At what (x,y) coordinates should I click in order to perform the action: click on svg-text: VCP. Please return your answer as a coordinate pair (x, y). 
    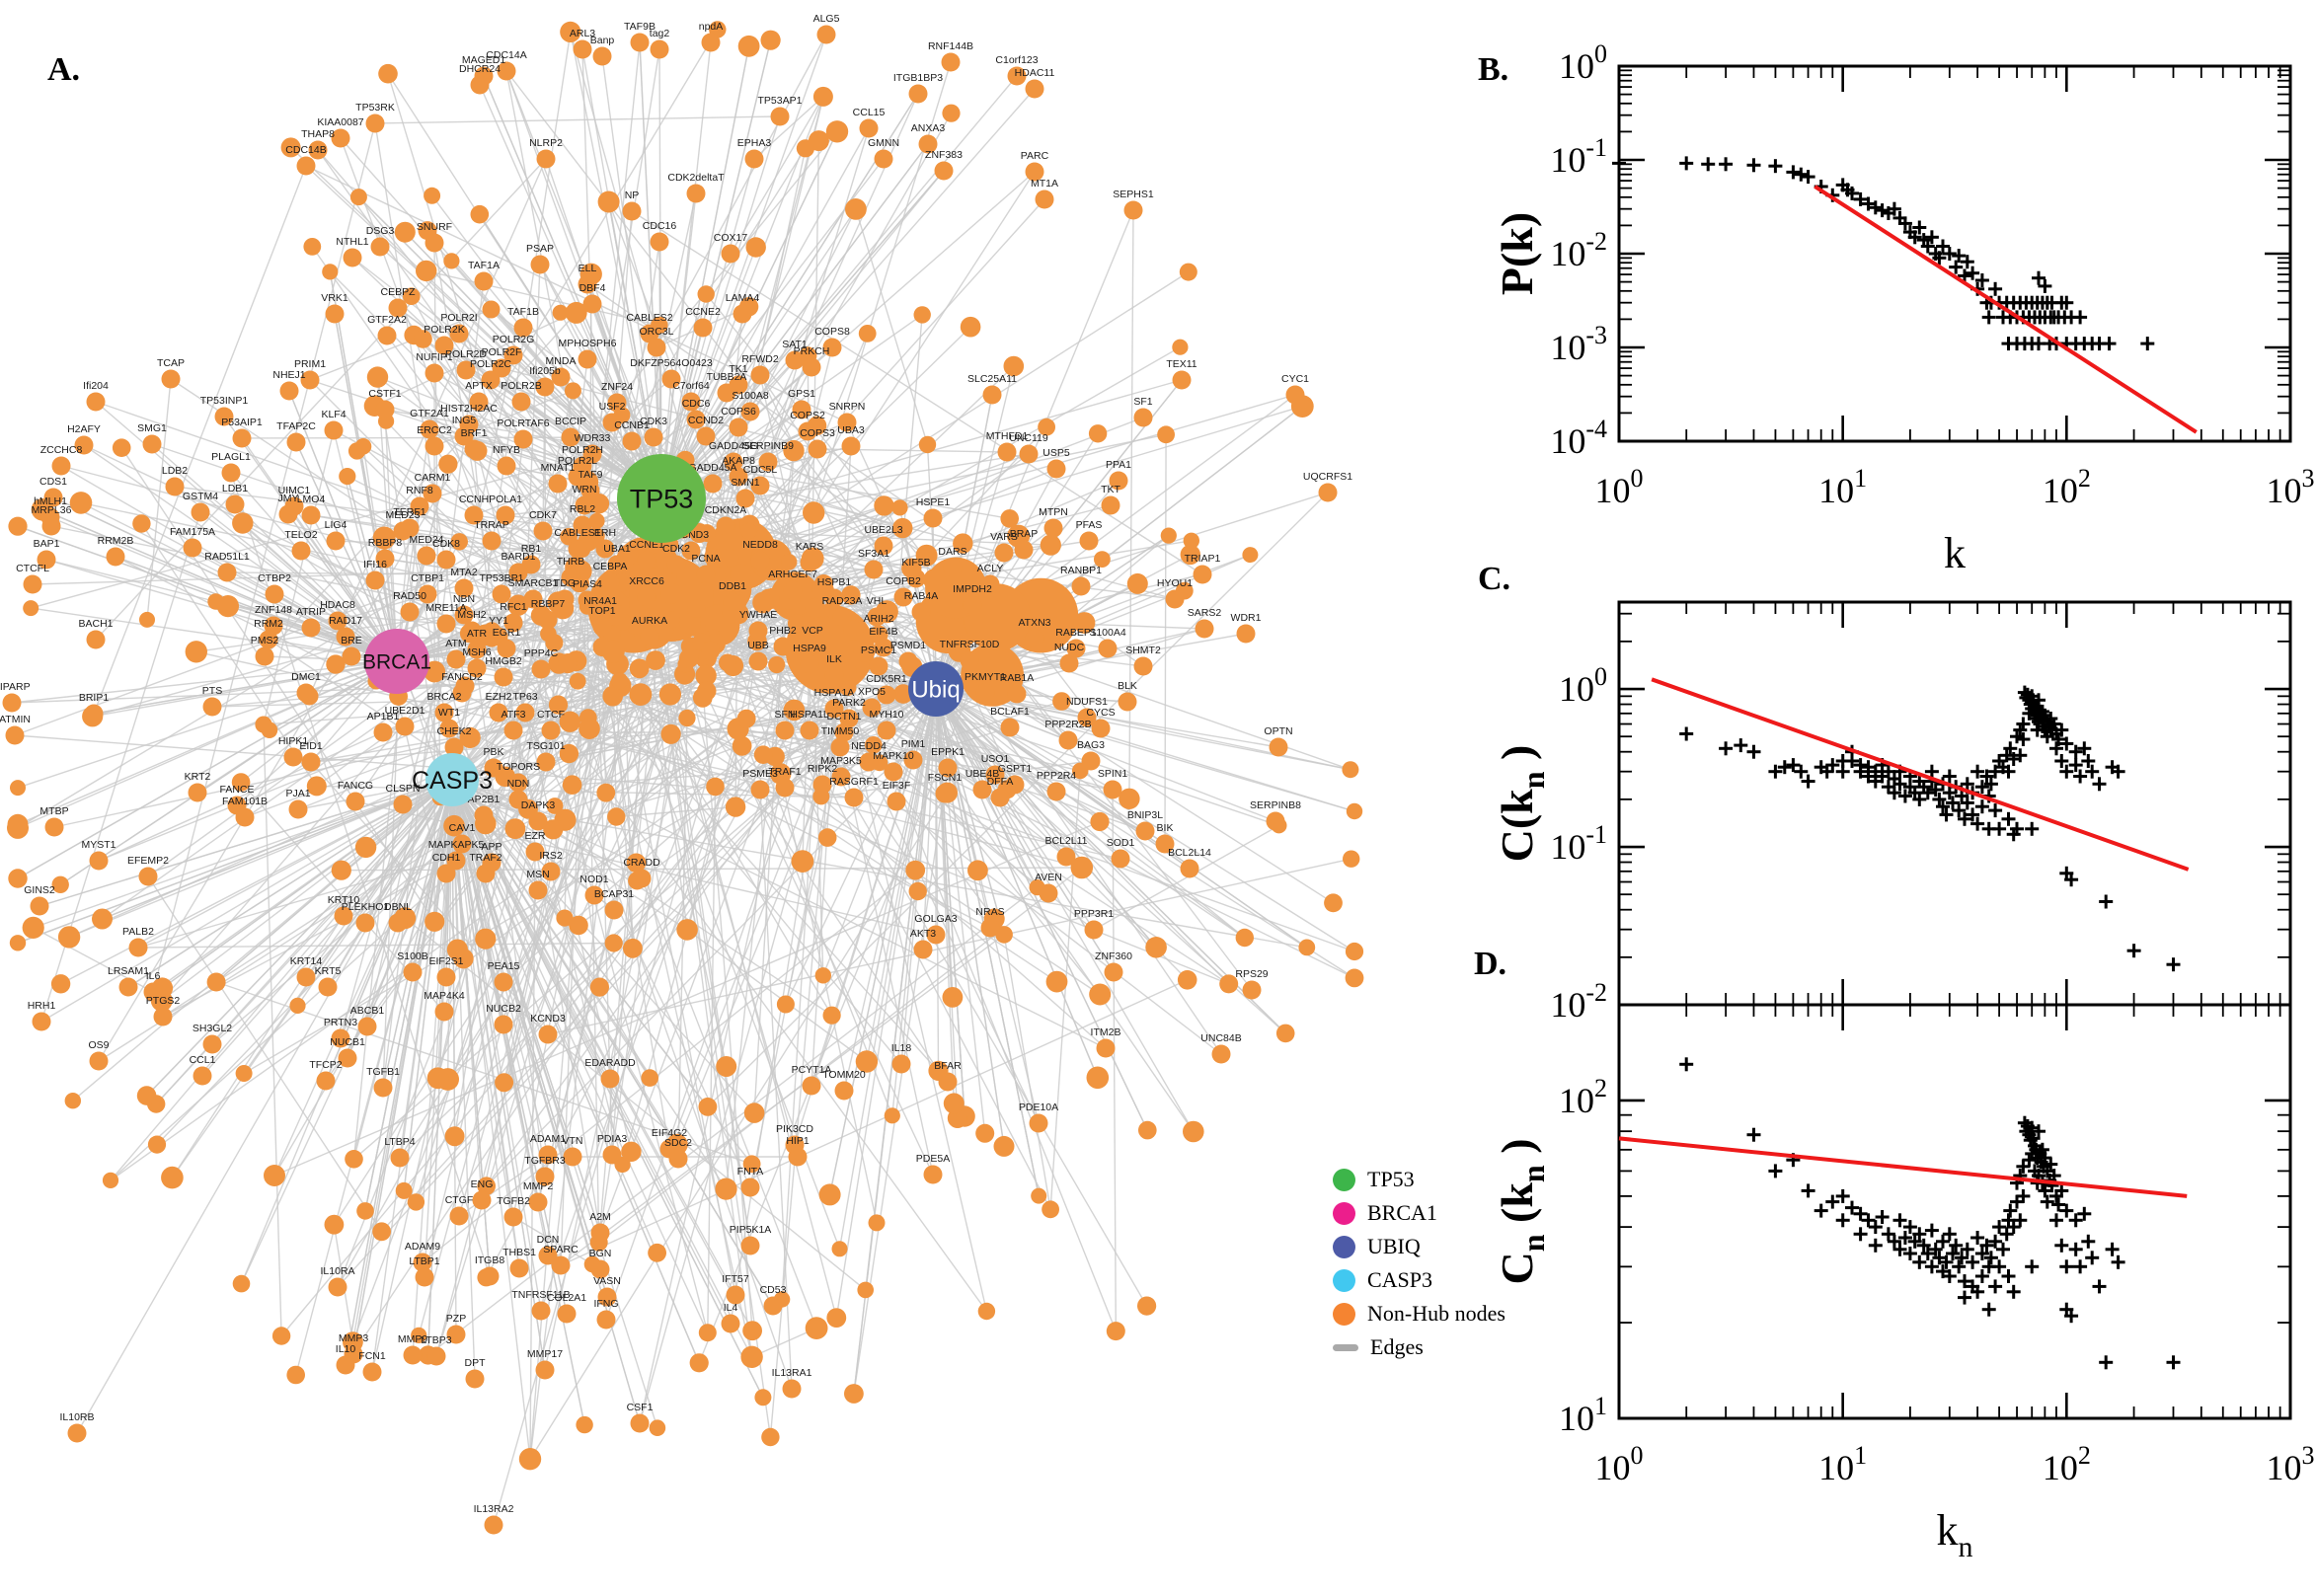
    Looking at the image, I should click on (812, 631).